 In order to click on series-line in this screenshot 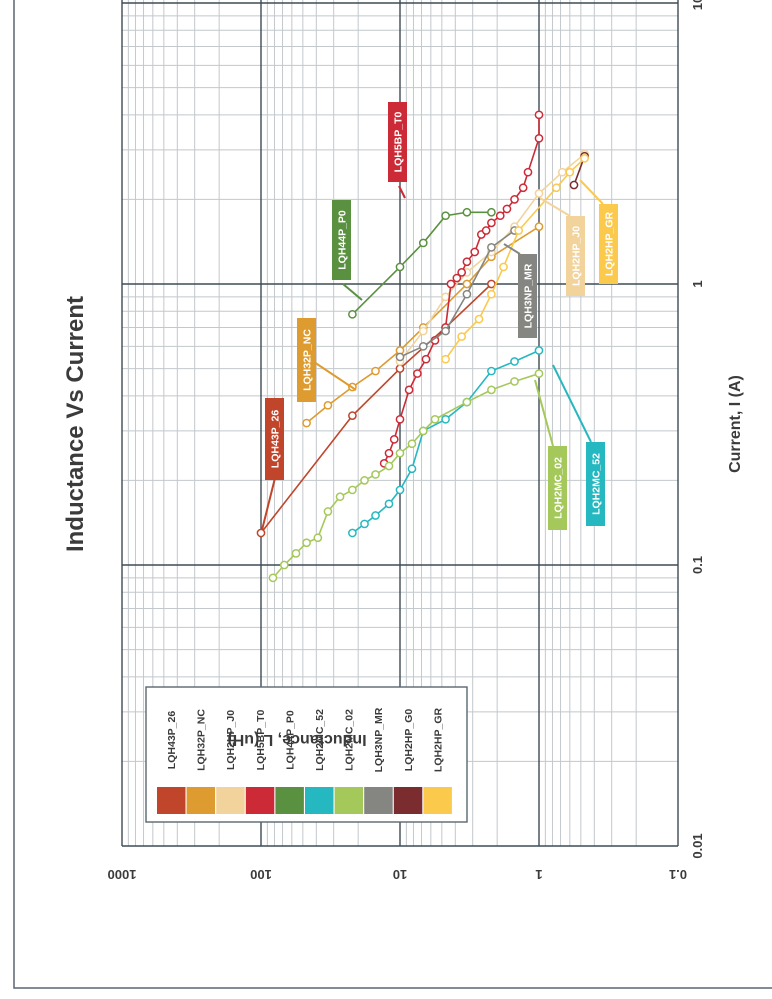, I will do `click(445, 441)`.